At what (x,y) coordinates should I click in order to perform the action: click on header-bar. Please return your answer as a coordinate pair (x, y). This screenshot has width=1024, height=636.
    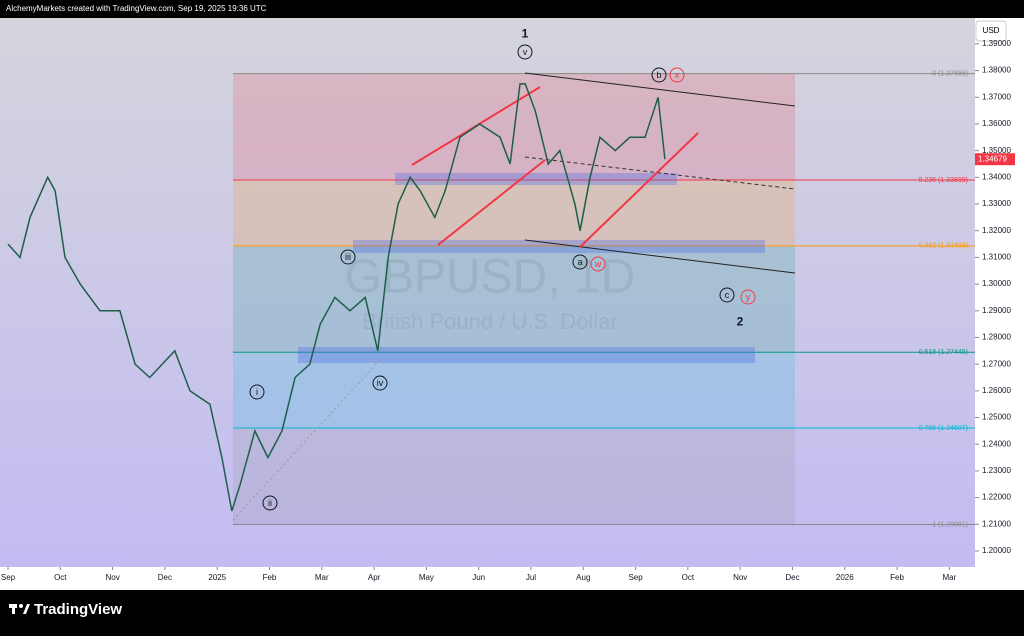
    Looking at the image, I should click on (512, 9).